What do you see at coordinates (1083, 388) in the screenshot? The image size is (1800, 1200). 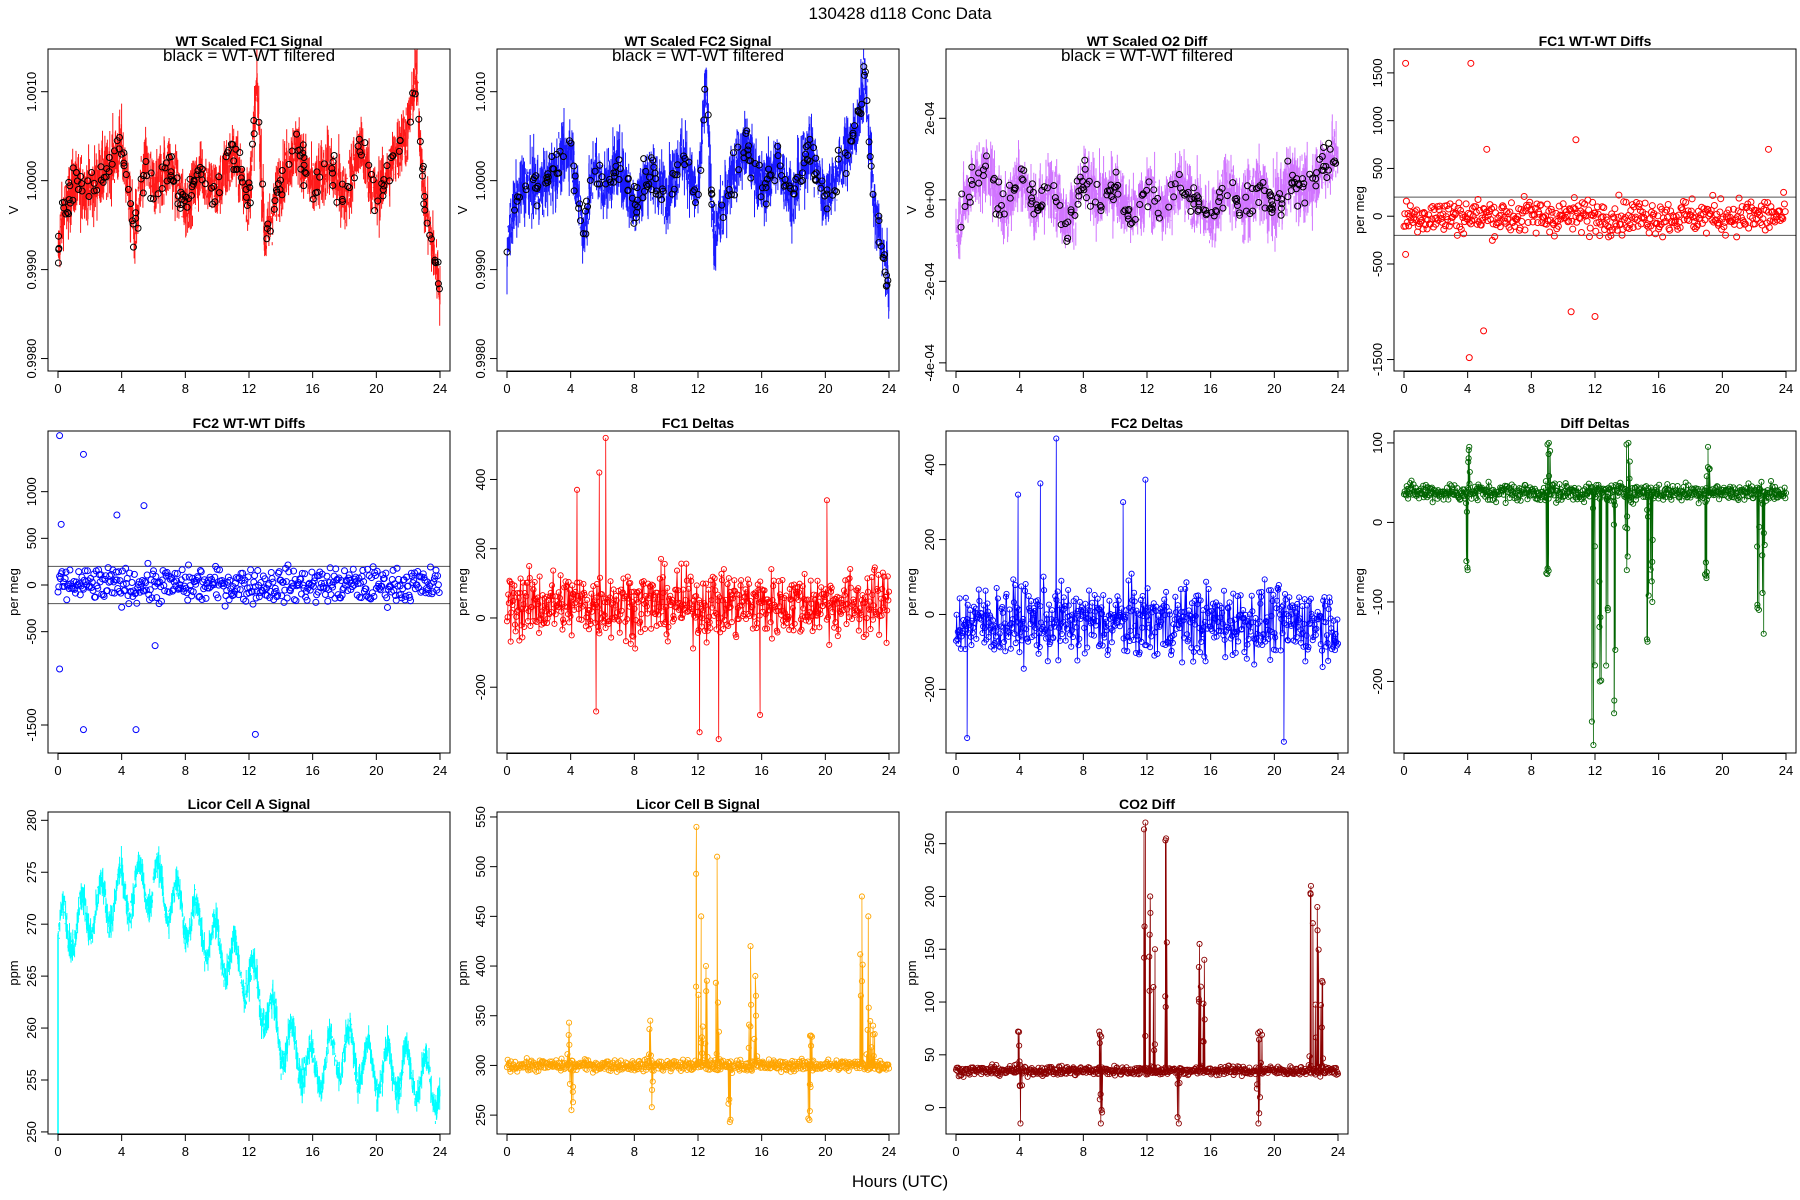 I see `x-tick-label: 8` at bounding box center [1083, 388].